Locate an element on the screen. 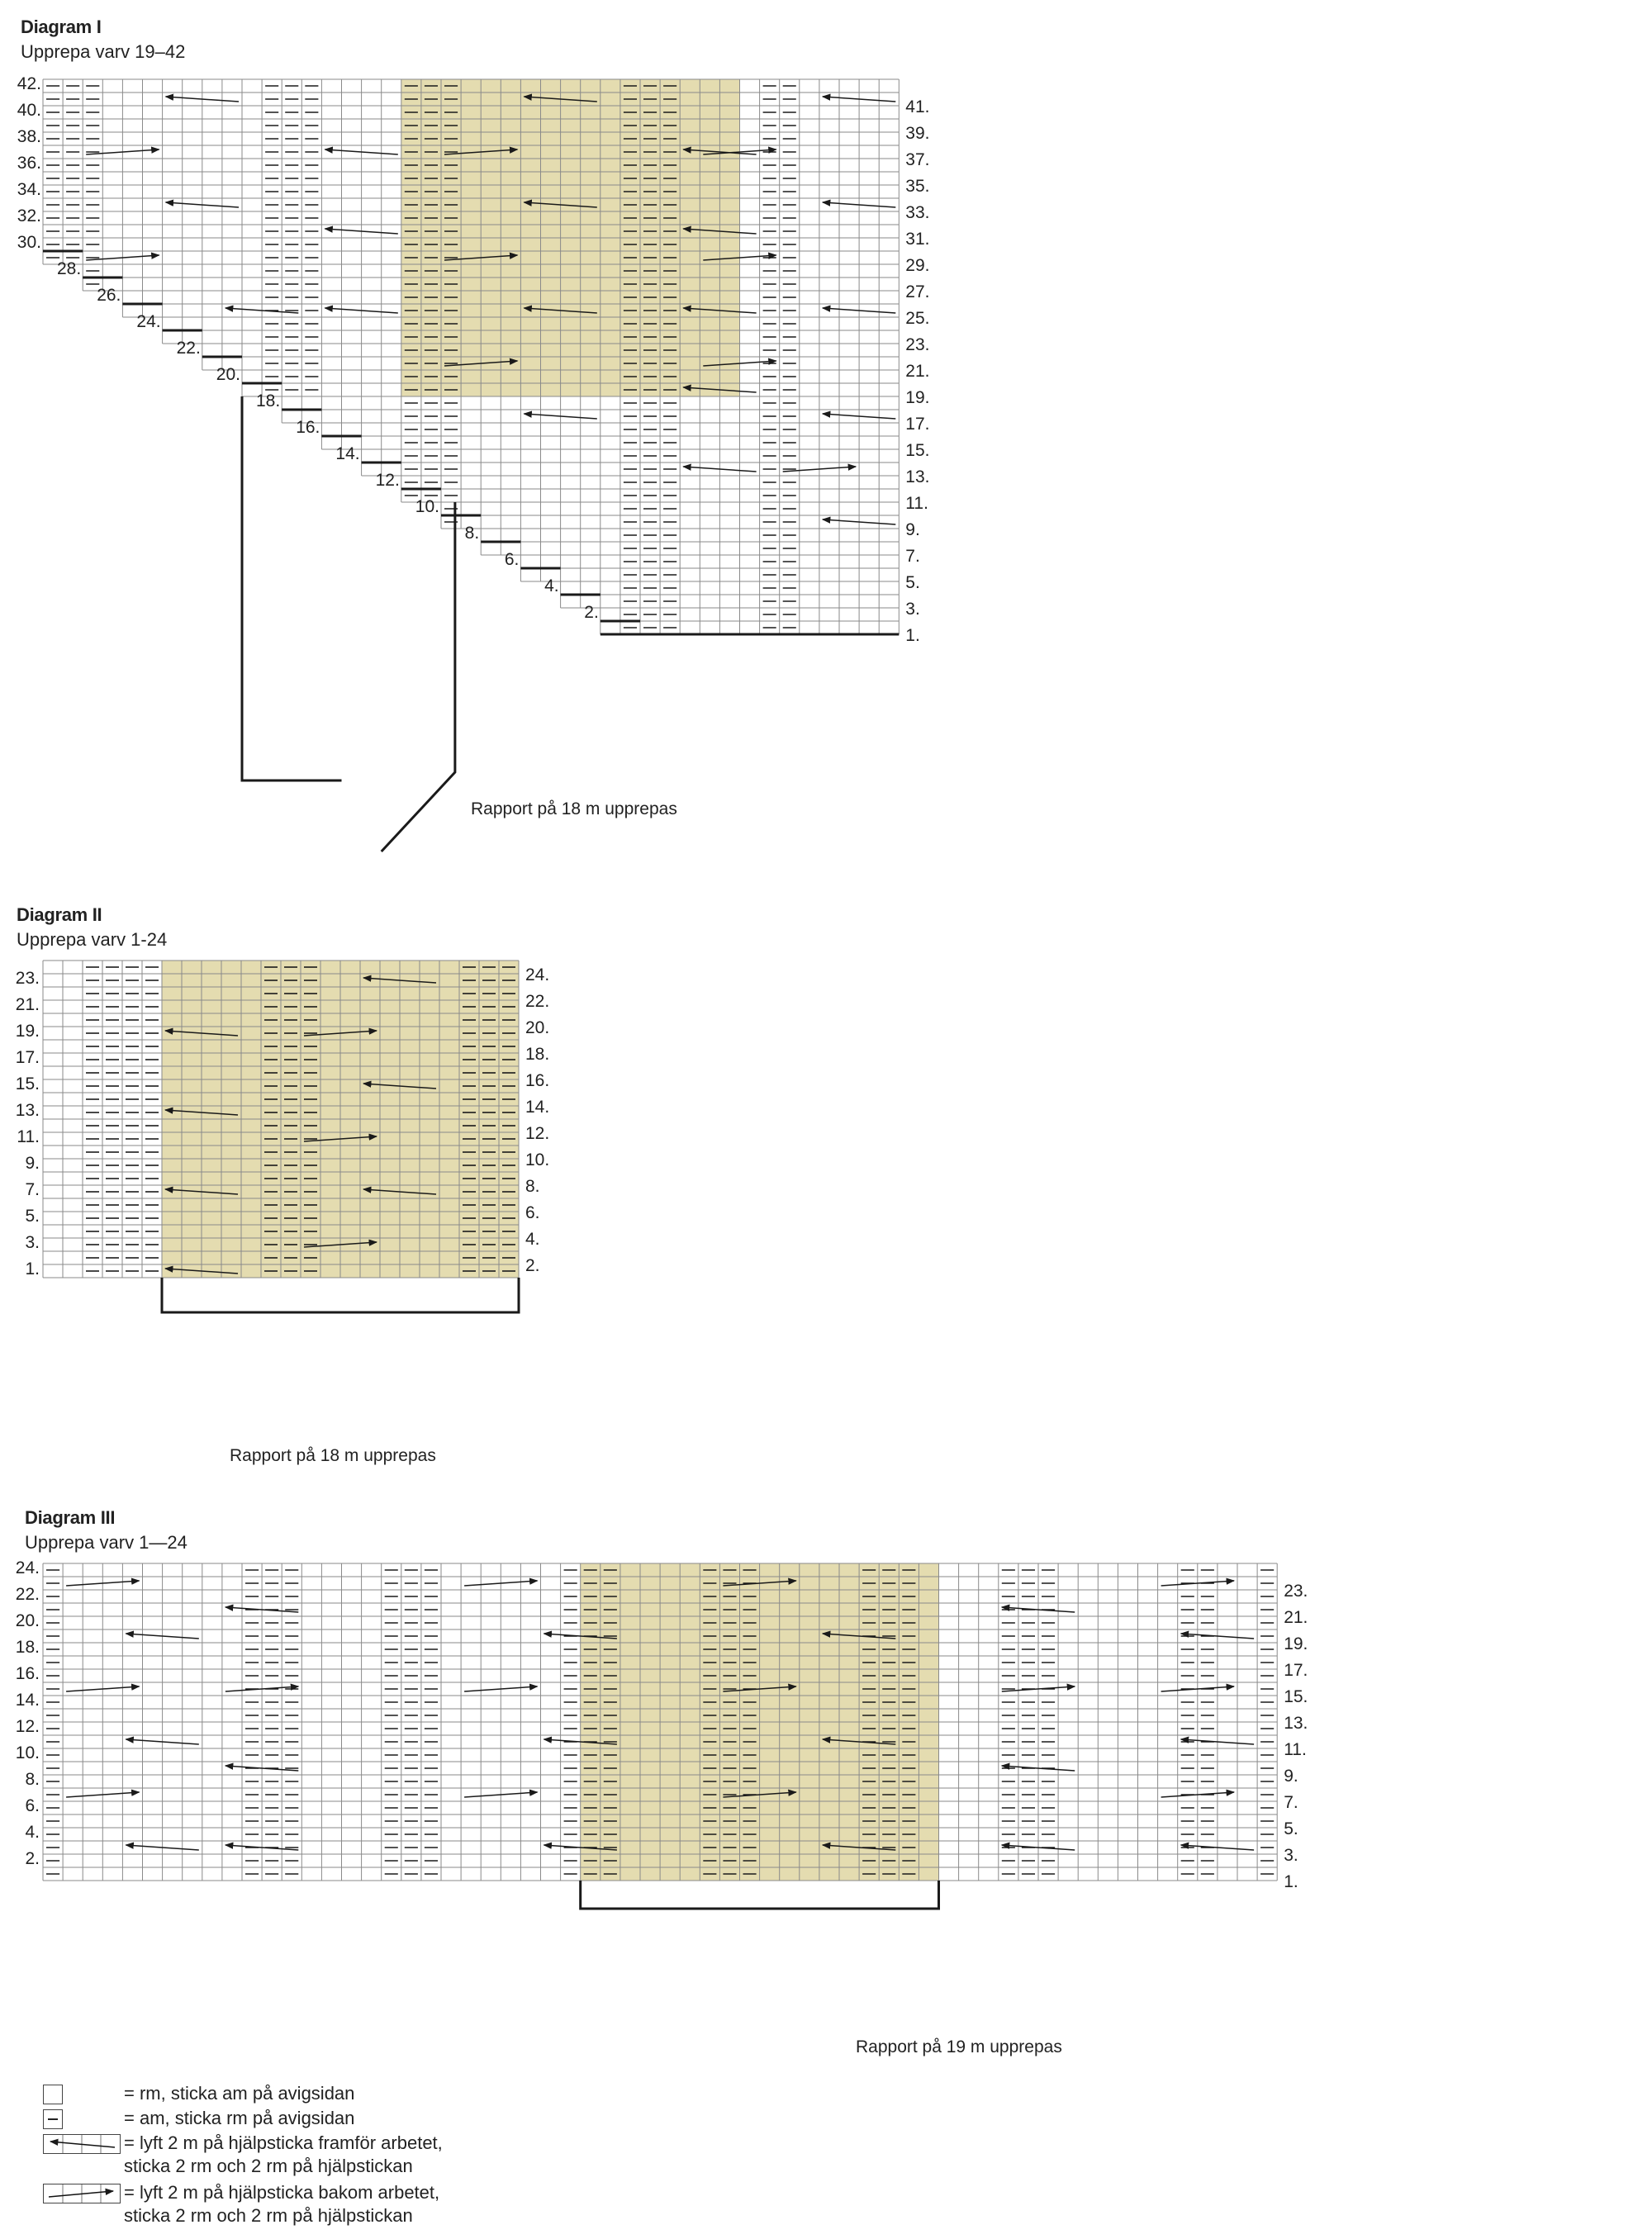 This screenshot has width=1652, height=2239. diagram-2-grid is located at coordinates (281, 1137).